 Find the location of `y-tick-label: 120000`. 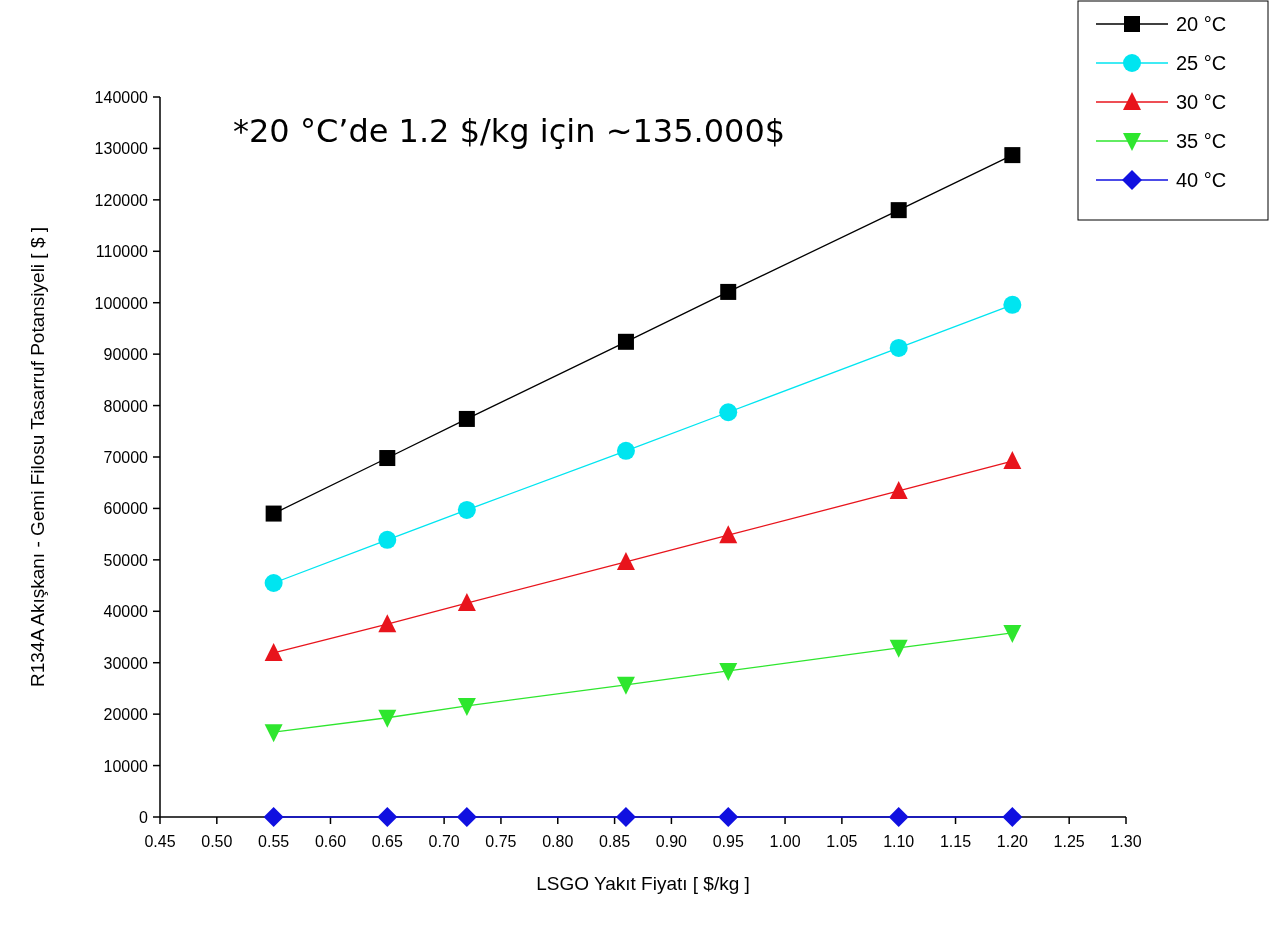

y-tick-label: 120000 is located at coordinates (121, 200).